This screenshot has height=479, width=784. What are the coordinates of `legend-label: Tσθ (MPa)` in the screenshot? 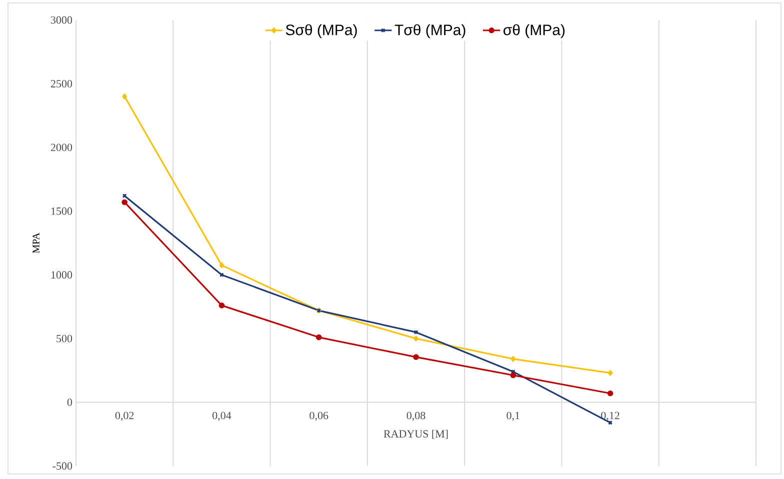 It's located at (430, 31).